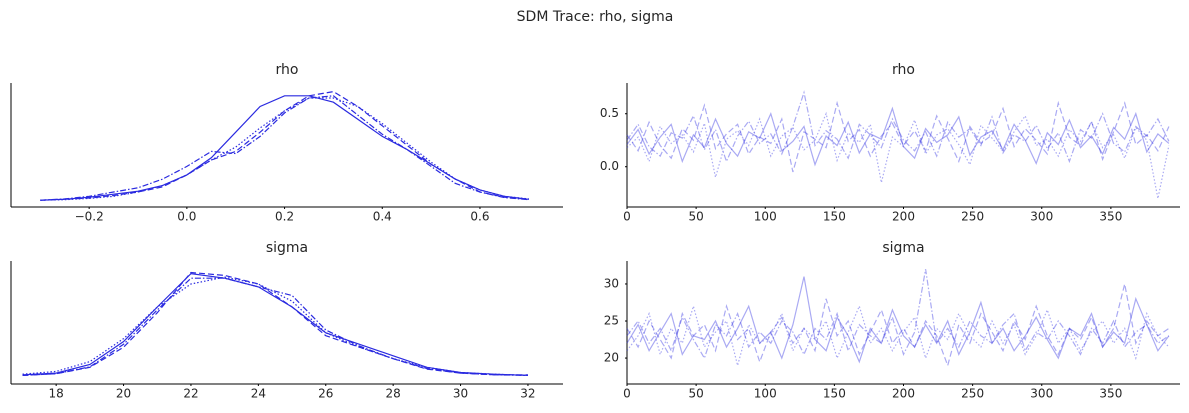 This screenshot has height=413, width=1189. Describe the element at coordinates (284, 217) in the screenshot. I see `x-tick-label: 0.2` at that location.